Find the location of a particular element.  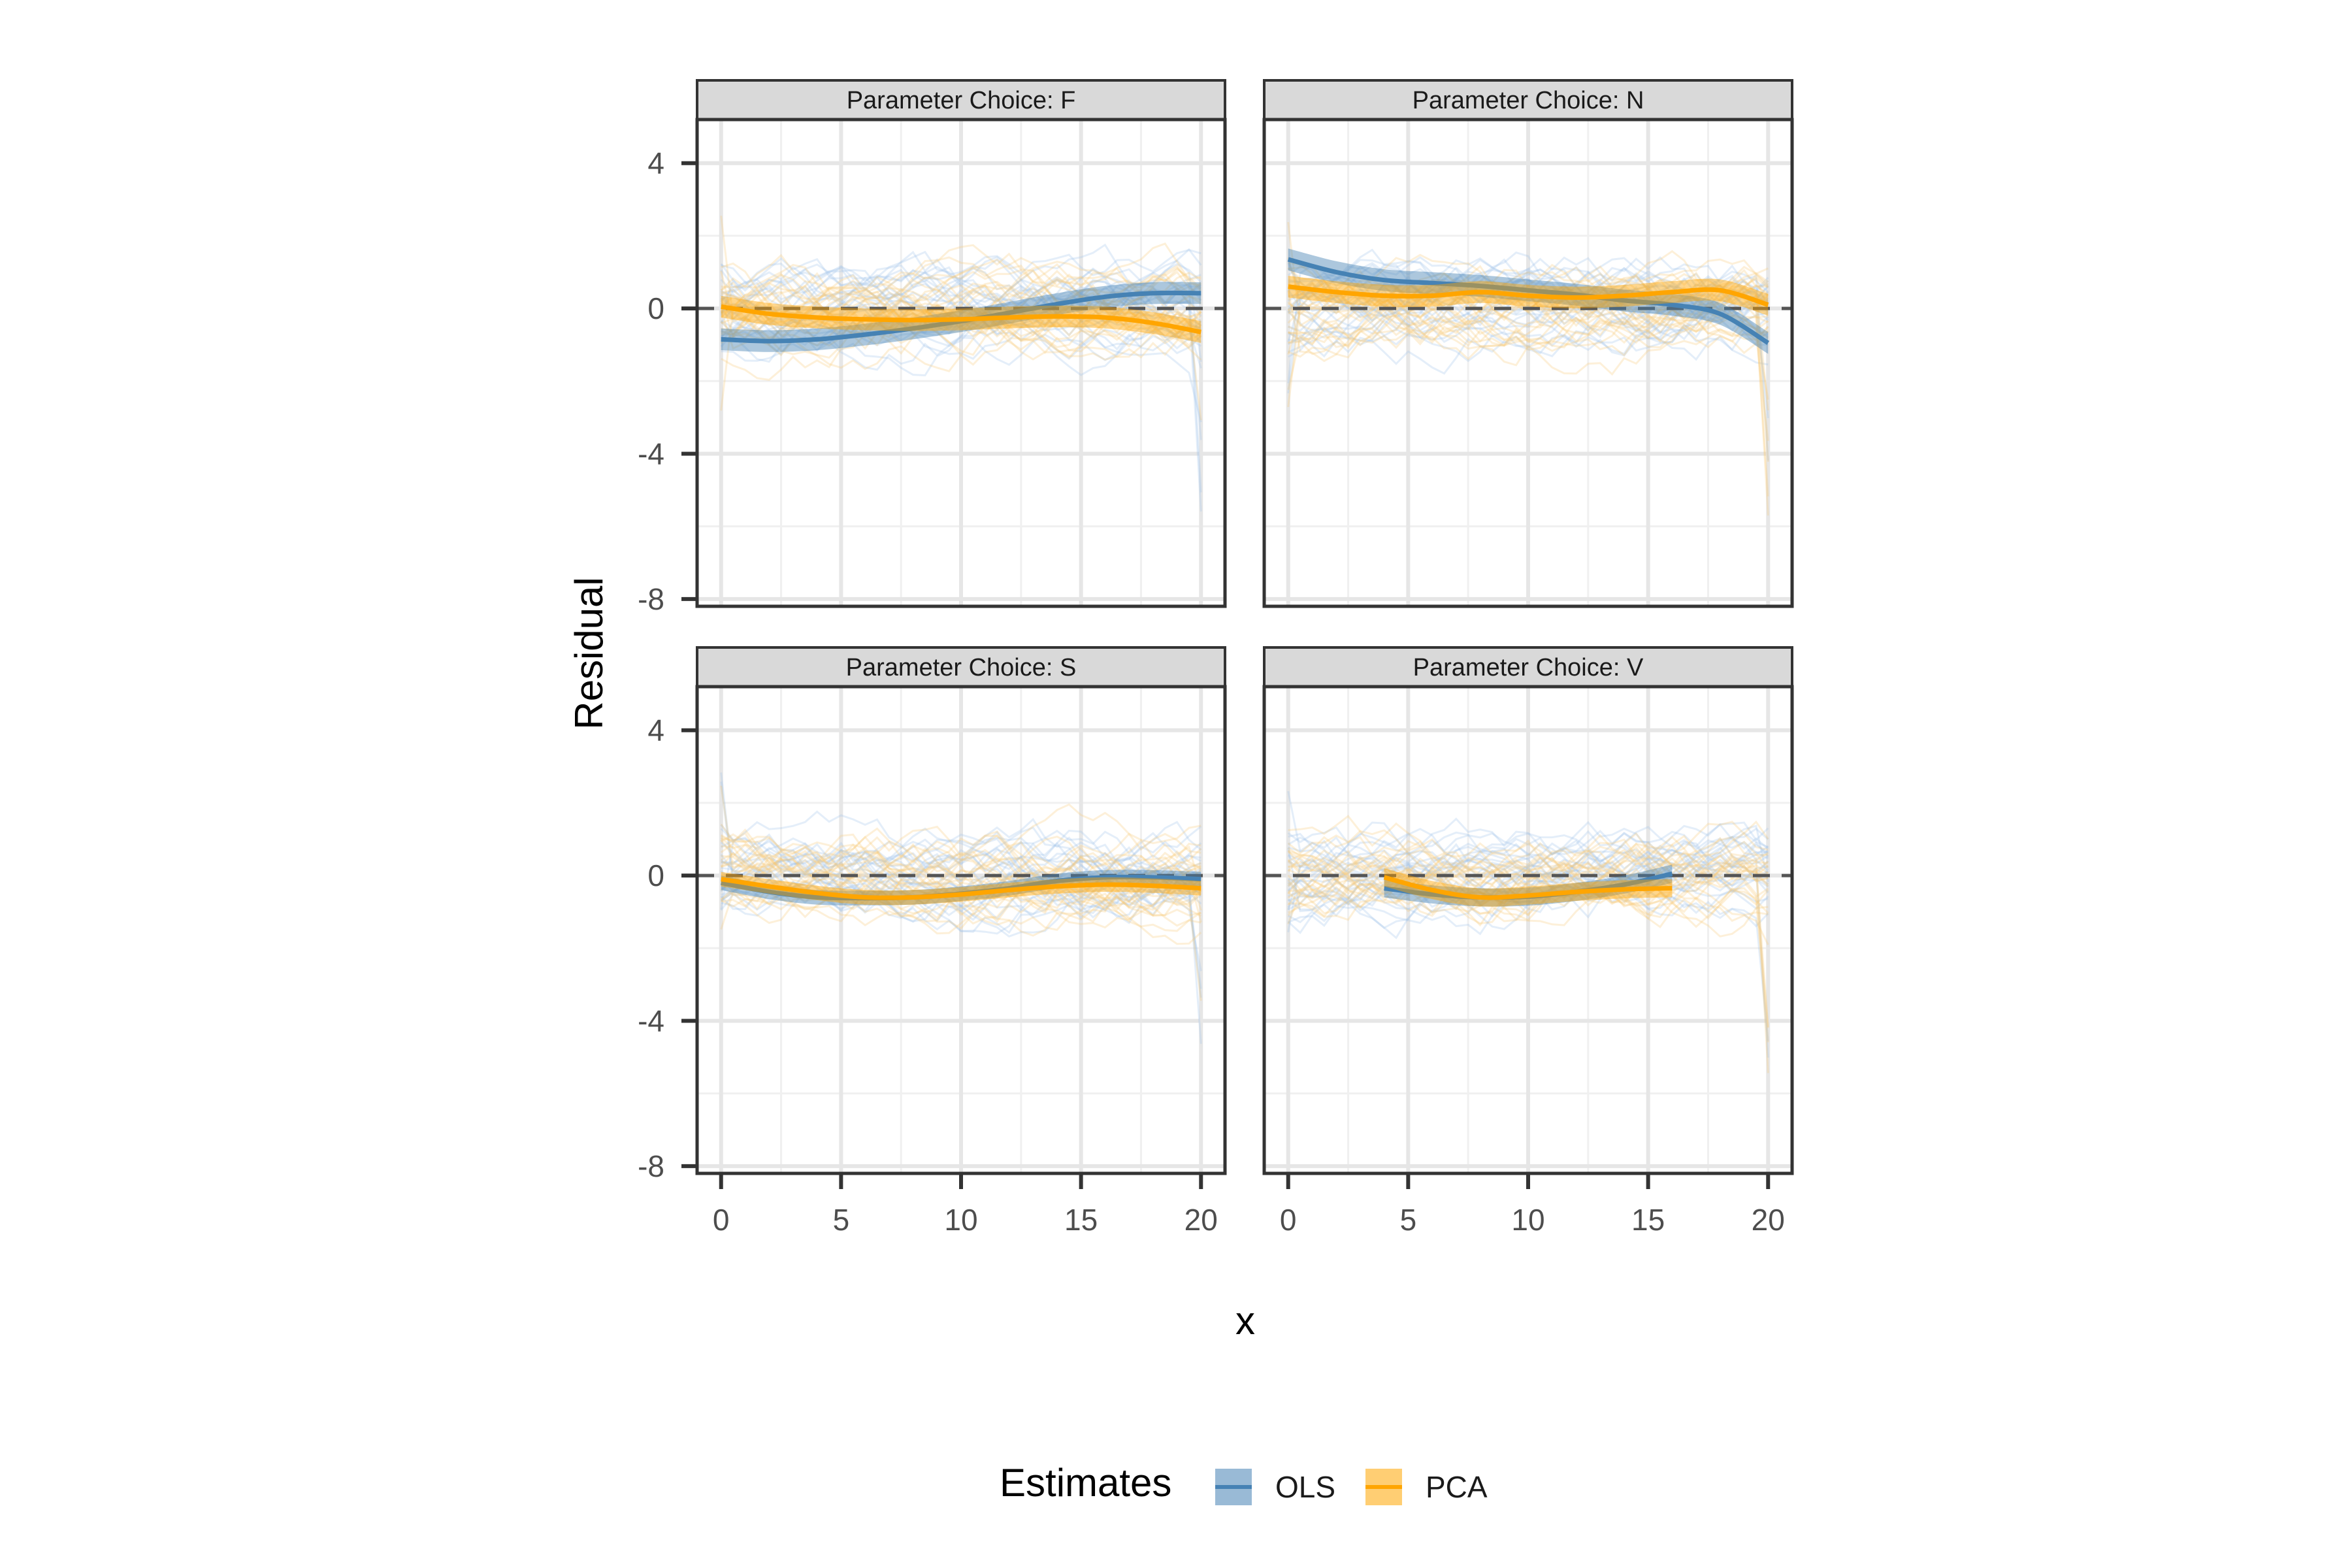

strip-label: Parameter Choice: F is located at coordinates (961, 100).